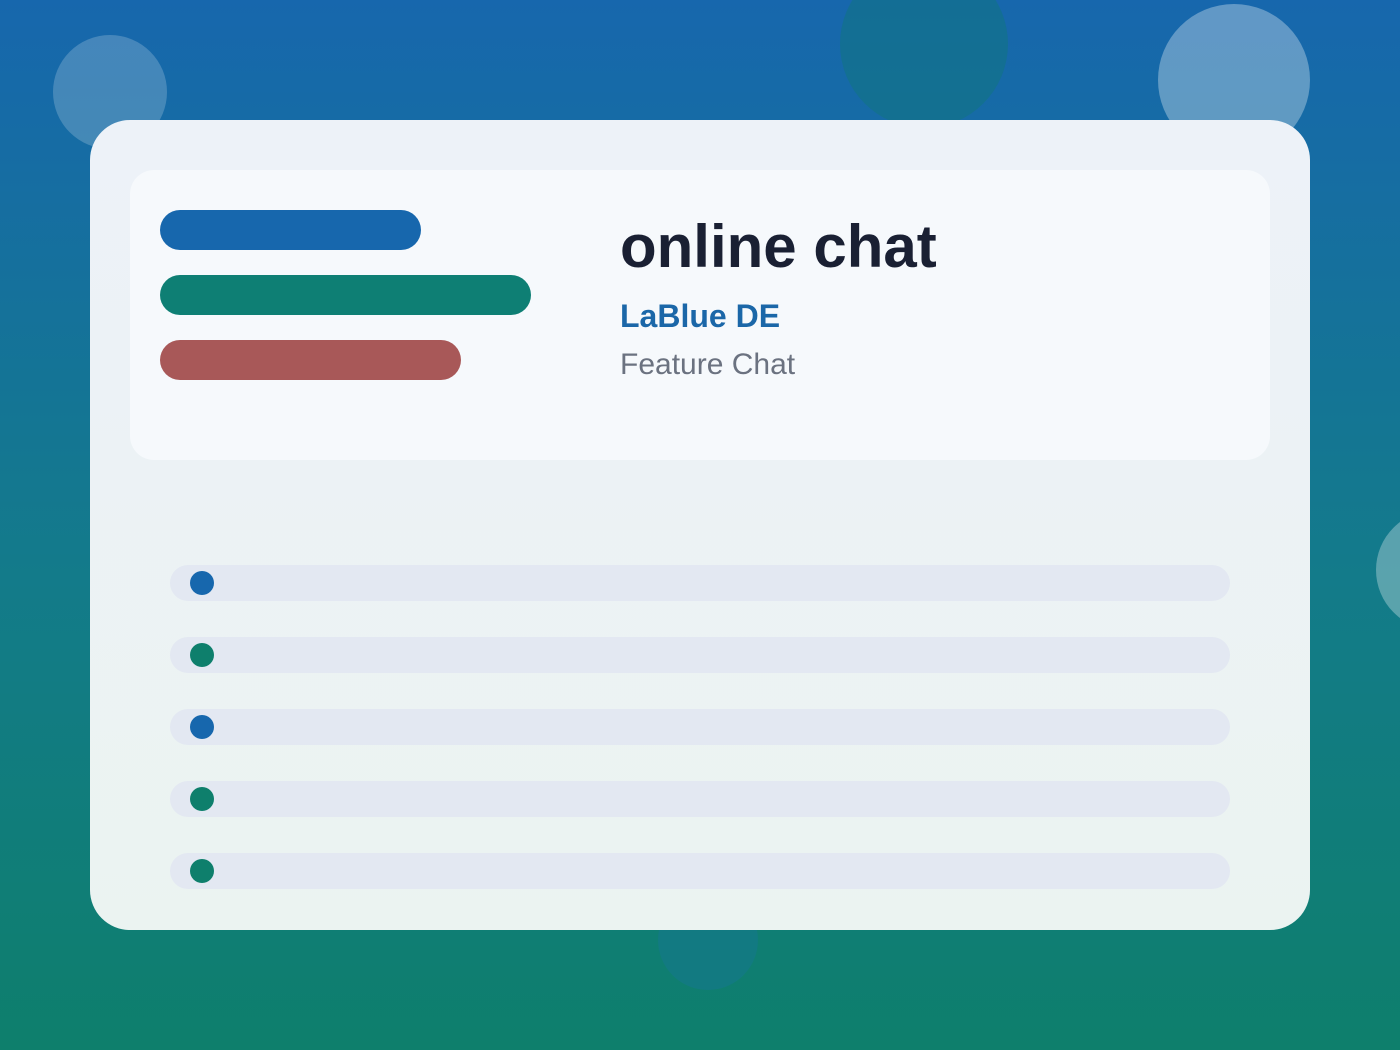 This screenshot has width=1400, height=1050. I want to click on tagline: Feature Chat, so click(708, 364).